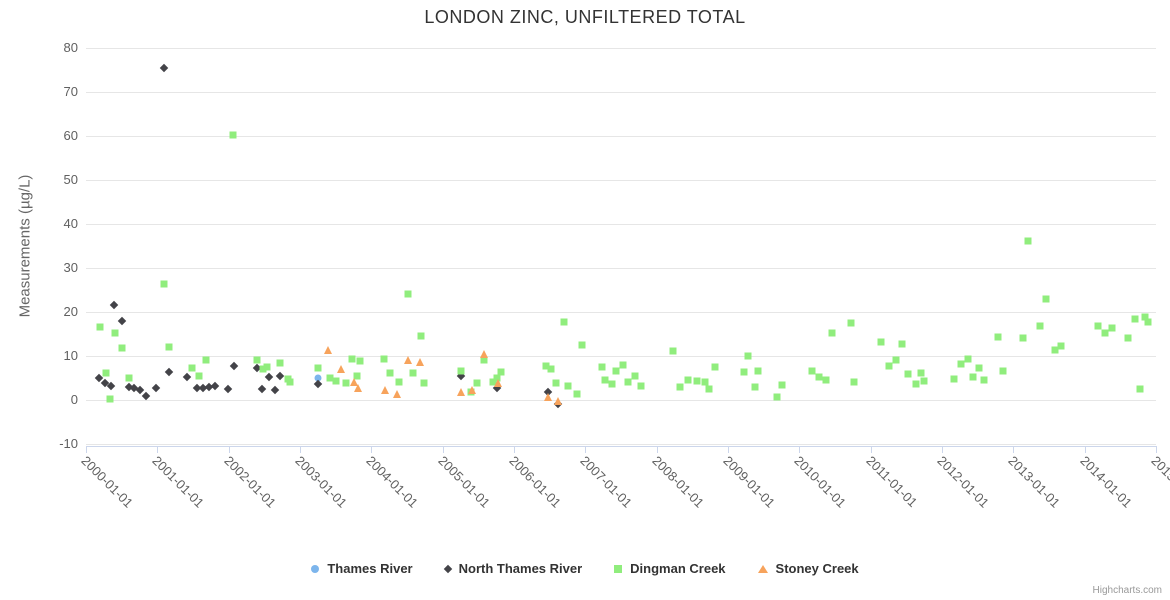 The width and height of the screenshot is (1170, 600). I want to click on highcharts-credits-link: Highcharts.com, so click(1127, 590).